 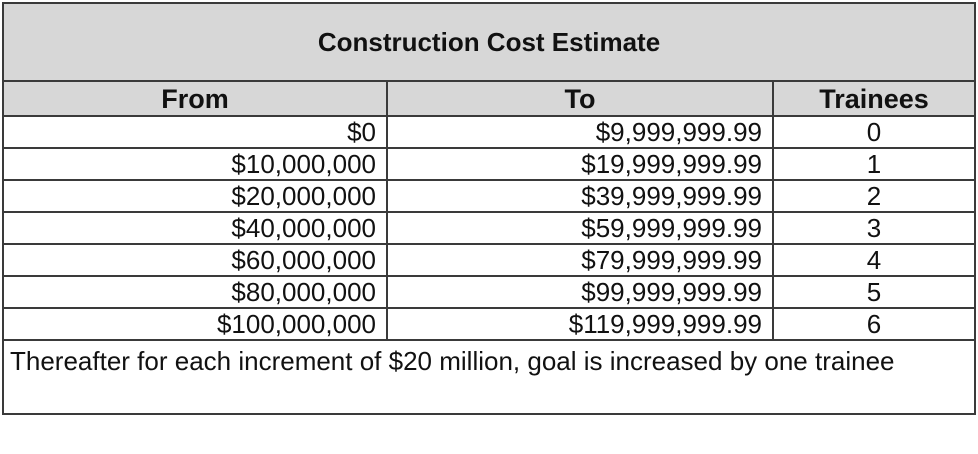 I want to click on trainees-cell: 2, so click(x=874, y=196).